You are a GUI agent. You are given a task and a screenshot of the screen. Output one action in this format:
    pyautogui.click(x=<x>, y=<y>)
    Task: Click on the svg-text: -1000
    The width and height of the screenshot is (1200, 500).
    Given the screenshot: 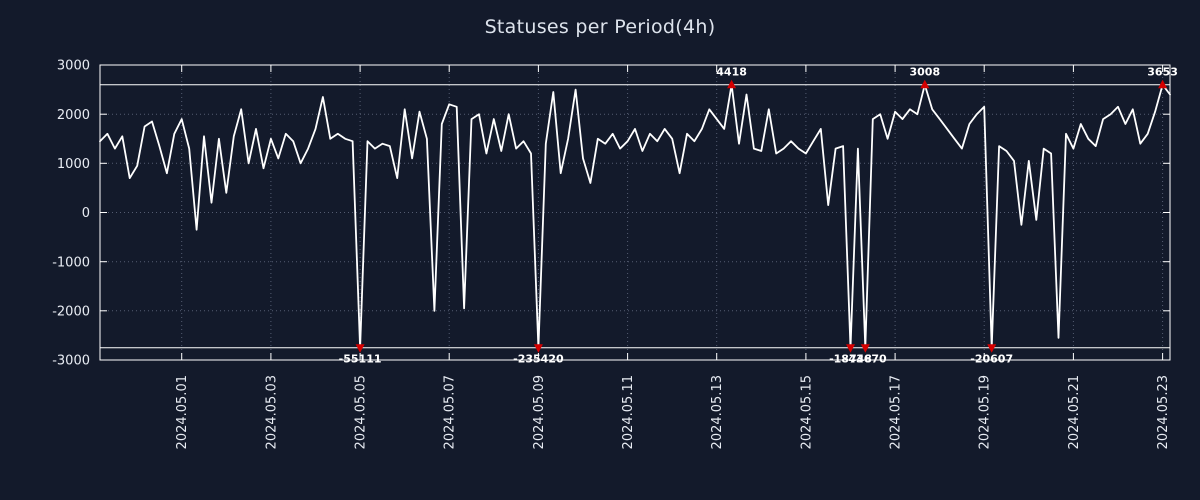 What is the action you would take?
    pyautogui.click(x=71, y=262)
    